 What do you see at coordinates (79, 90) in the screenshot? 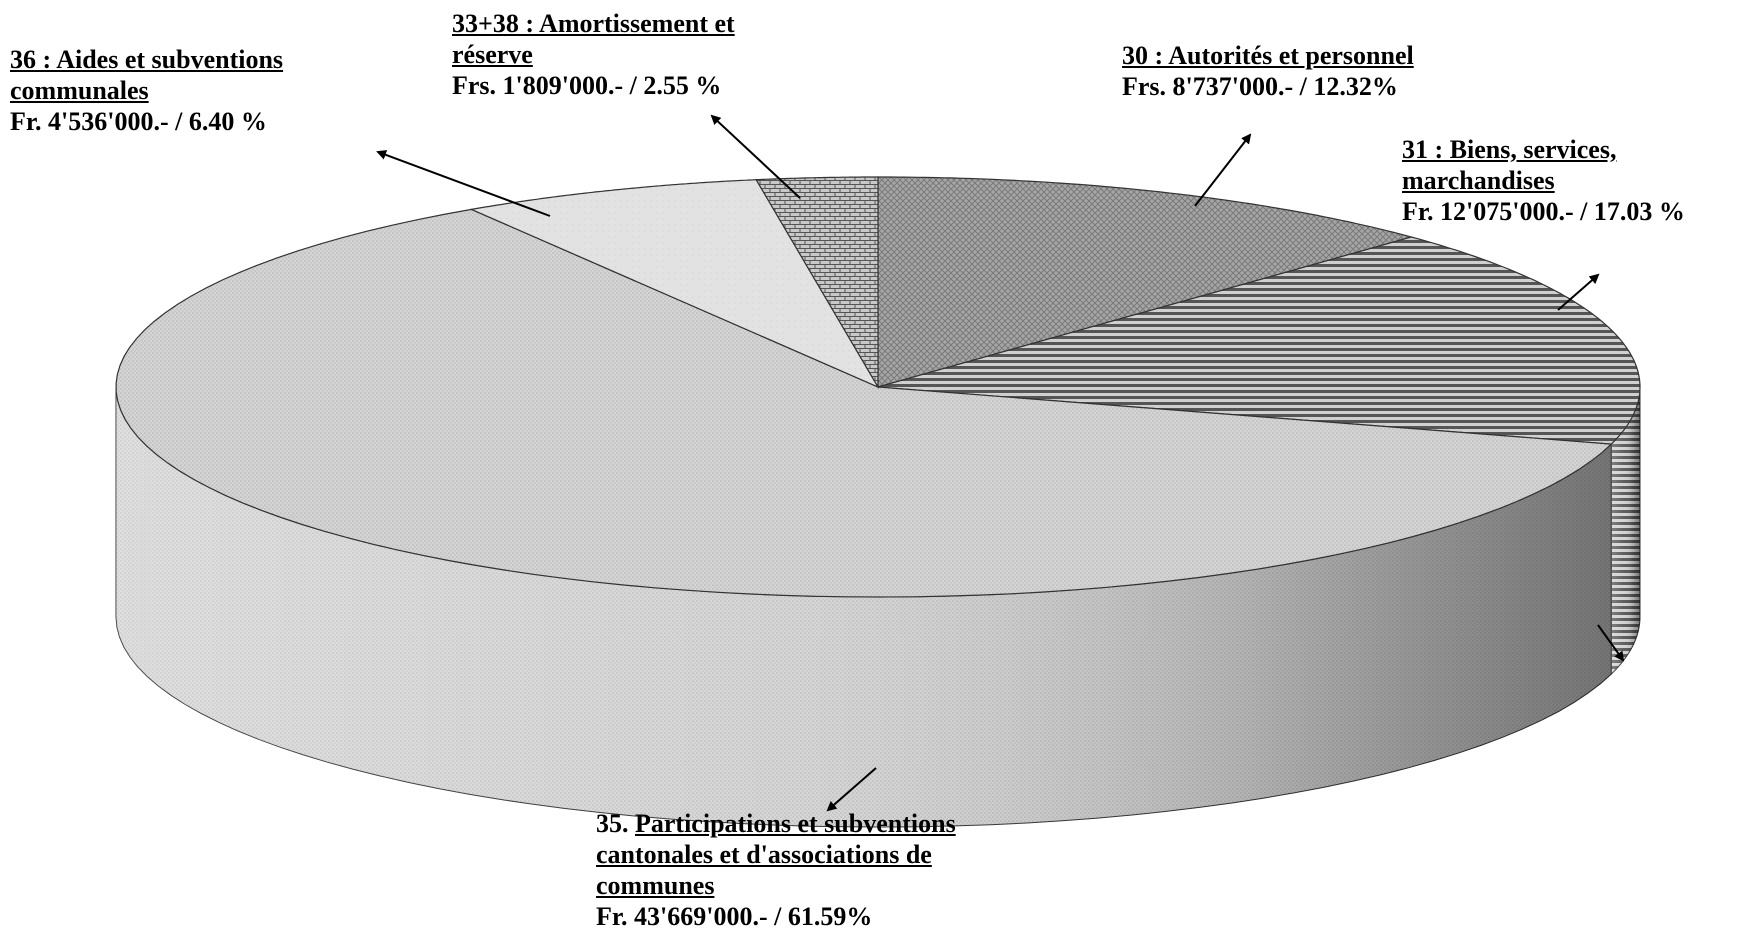
I see `slice-label-line: communales` at bounding box center [79, 90].